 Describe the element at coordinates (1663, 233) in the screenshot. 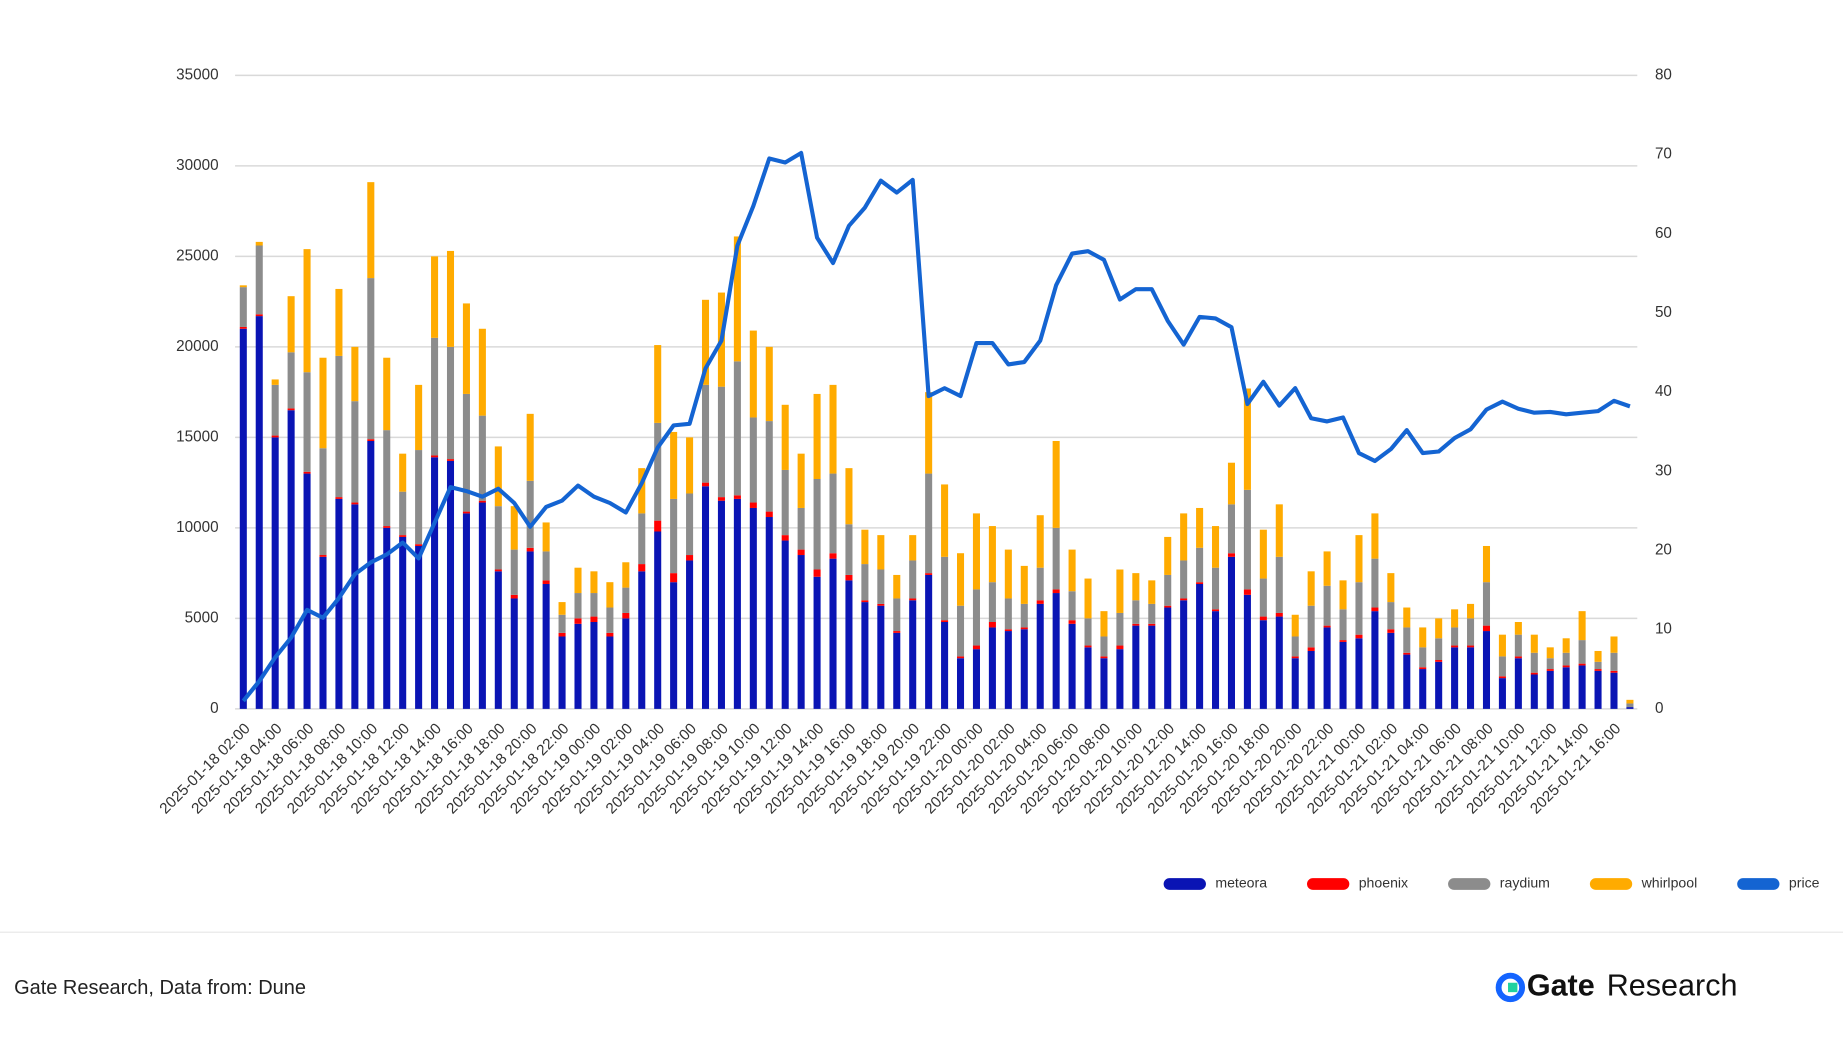

I see `y2-tick-label: 60` at that location.